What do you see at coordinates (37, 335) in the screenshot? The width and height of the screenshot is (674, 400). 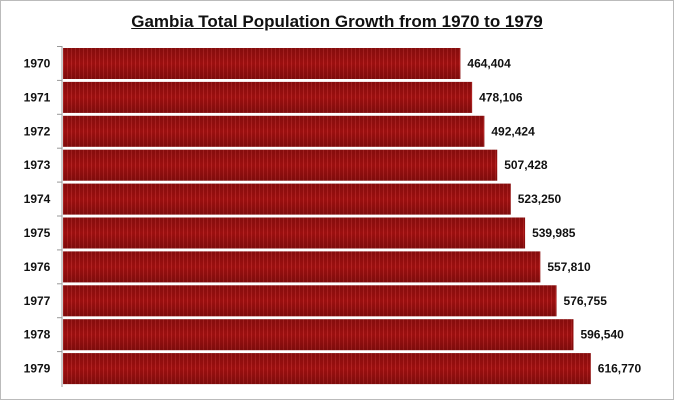 I see `y-tick-label: 1978` at bounding box center [37, 335].